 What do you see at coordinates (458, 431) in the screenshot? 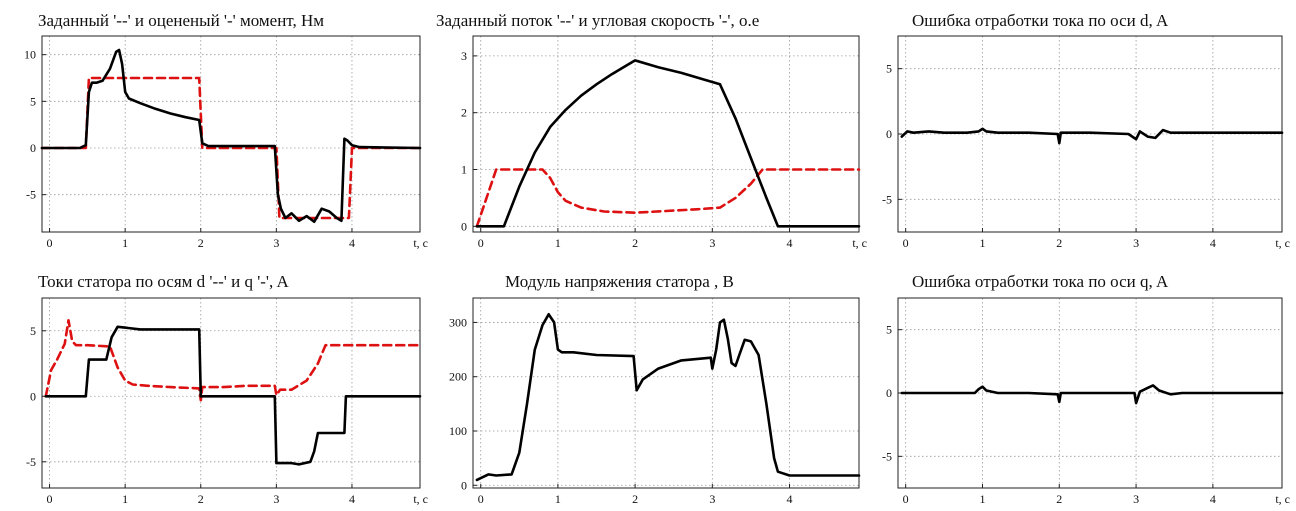
I see `y-tick-label-1: 100` at bounding box center [458, 431].